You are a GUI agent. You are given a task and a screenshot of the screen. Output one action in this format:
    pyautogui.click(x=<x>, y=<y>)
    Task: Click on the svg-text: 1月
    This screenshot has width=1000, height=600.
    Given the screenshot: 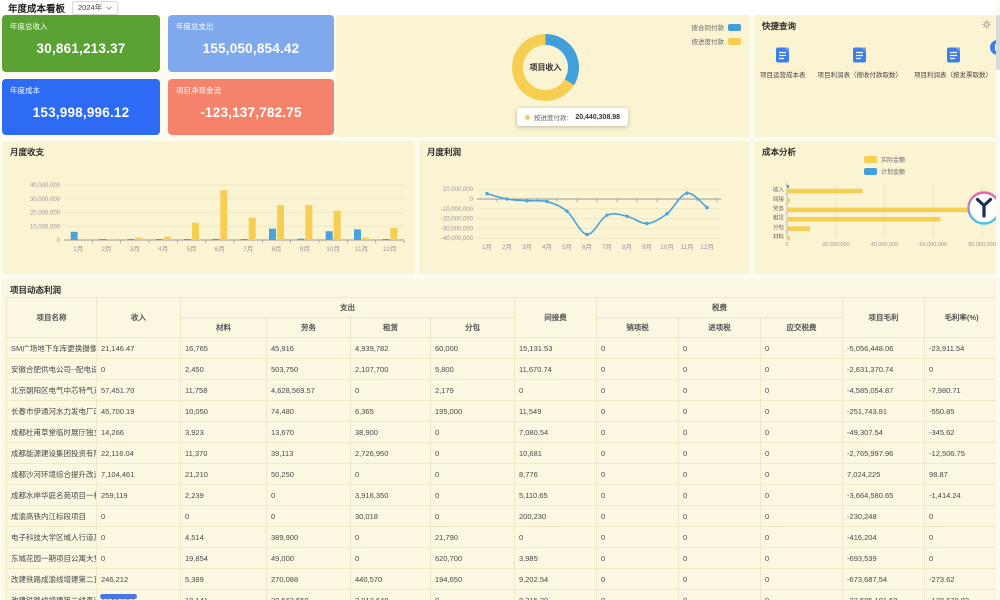 What is the action you would take?
    pyautogui.click(x=487, y=247)
    